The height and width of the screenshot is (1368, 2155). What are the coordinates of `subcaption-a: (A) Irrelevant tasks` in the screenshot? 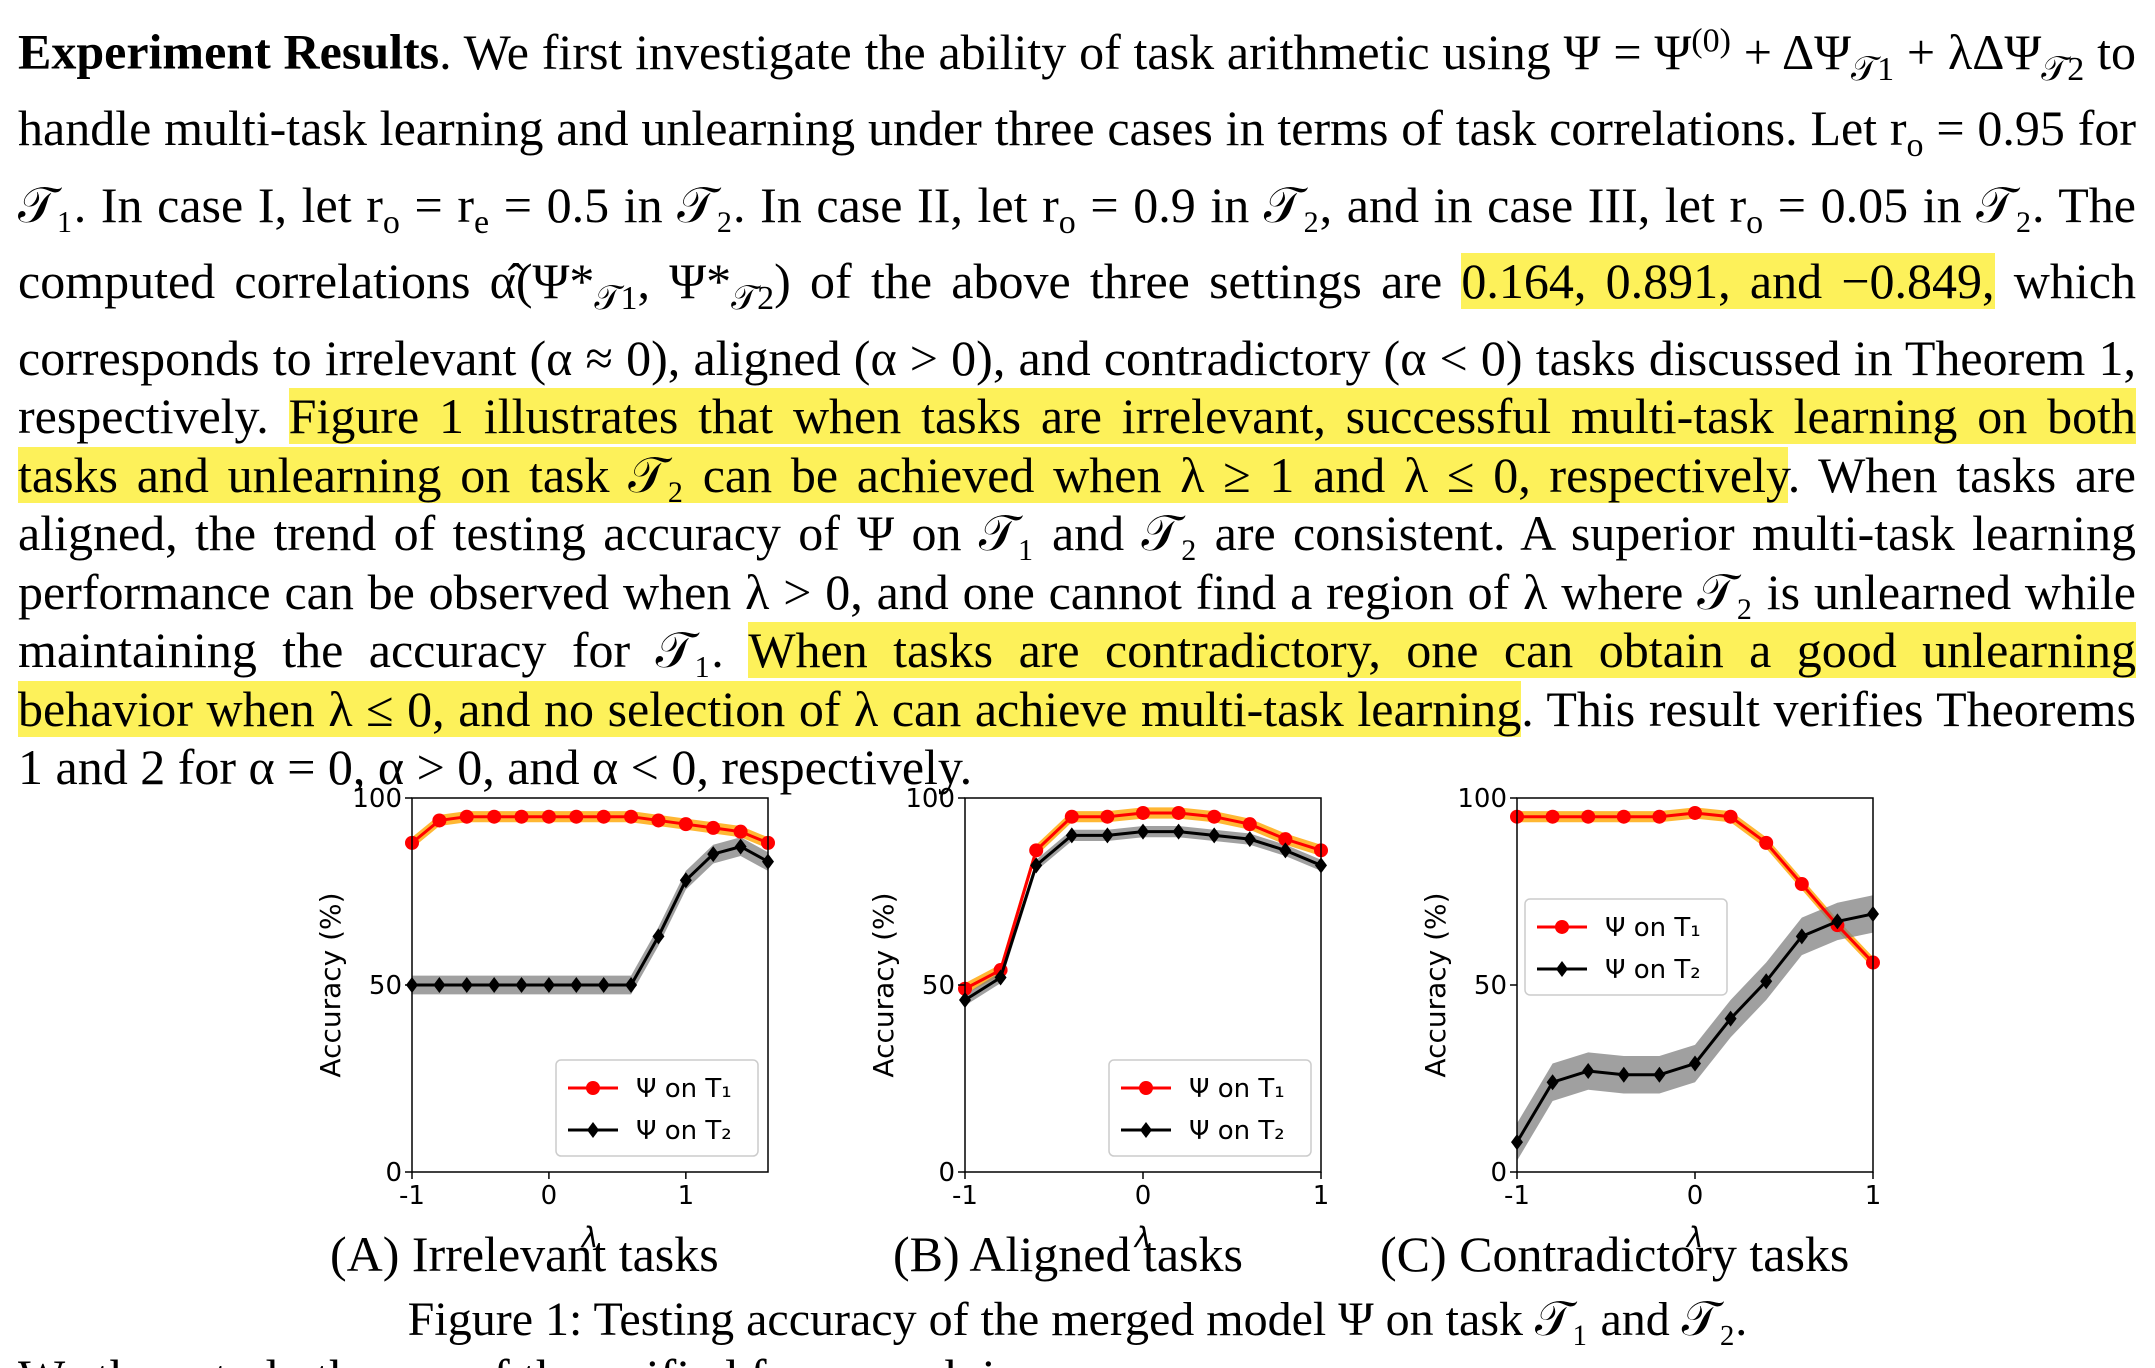 It's located at (524, 1254).